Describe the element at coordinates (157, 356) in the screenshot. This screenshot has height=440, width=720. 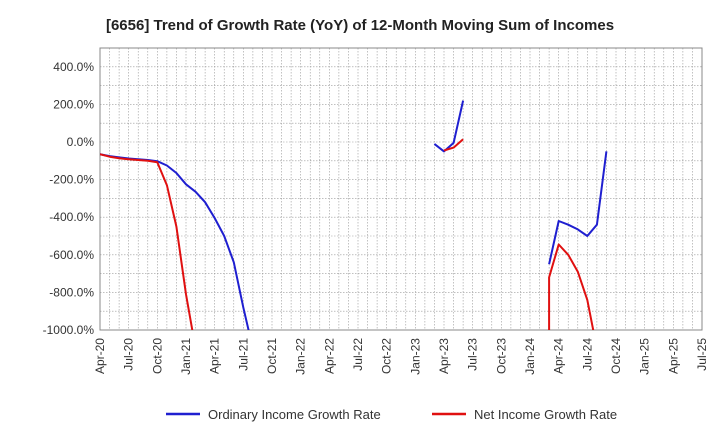
I see `x-tick-label: Oct-20` at that location.